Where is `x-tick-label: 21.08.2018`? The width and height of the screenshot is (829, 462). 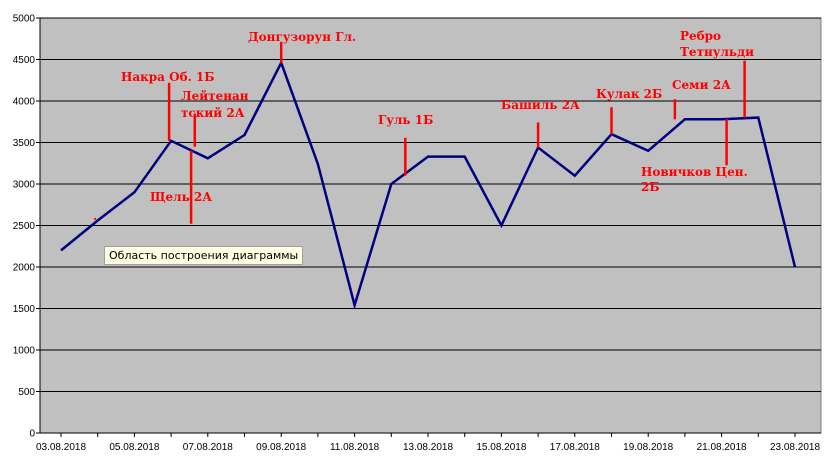 x-tick-label: 21.08.2018 is located at coordinates (722, 447).